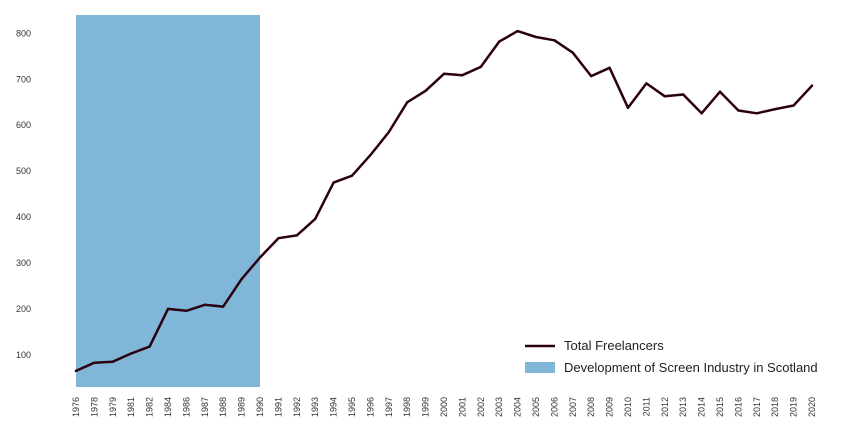 The image size is (864, 437). I want to click on x-tick-label: 2018, so click(775, 407).